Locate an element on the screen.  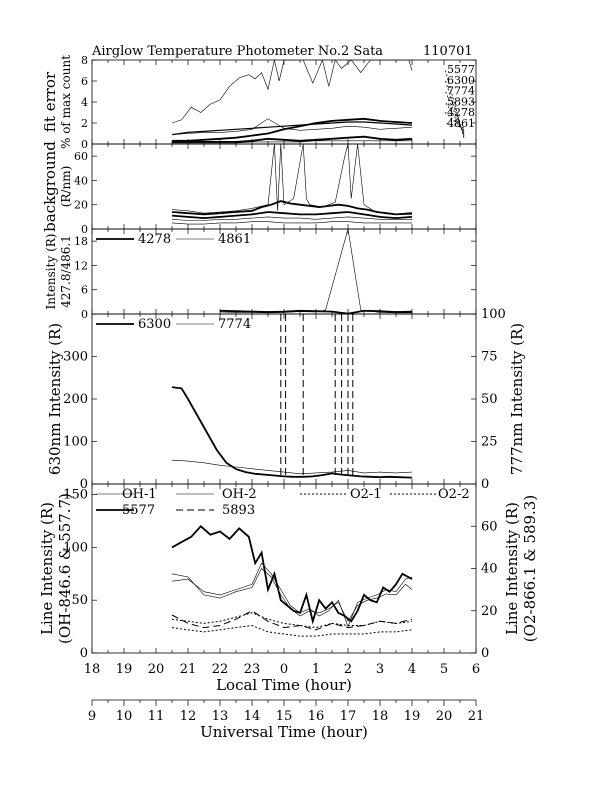
x-tick-label-local: 6 is located at coordinates (476, 669).